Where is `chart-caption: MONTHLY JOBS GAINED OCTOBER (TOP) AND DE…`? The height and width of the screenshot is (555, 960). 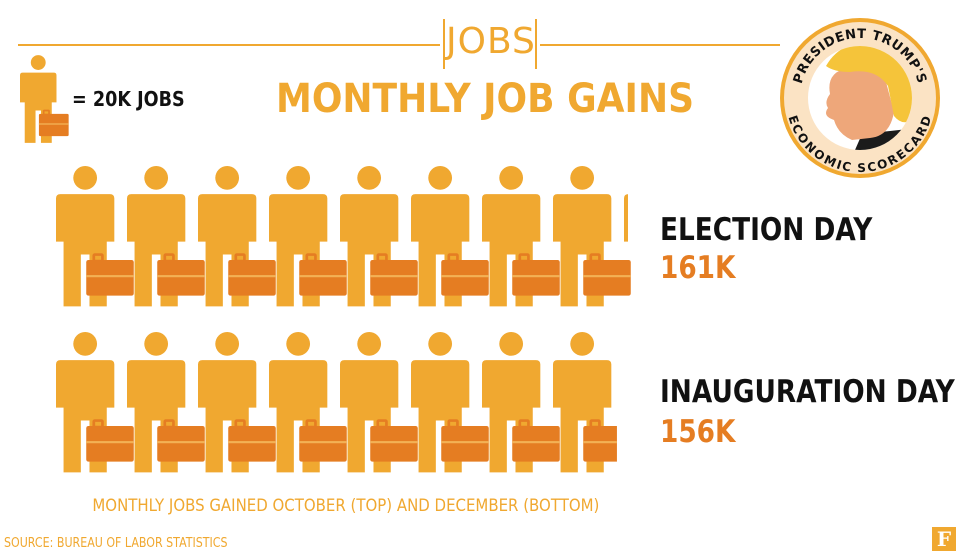
chart-caption: MONTHLY JOBS GAINED OCTOBER (TOP) AND DE… is located at coordinates (346, 506).